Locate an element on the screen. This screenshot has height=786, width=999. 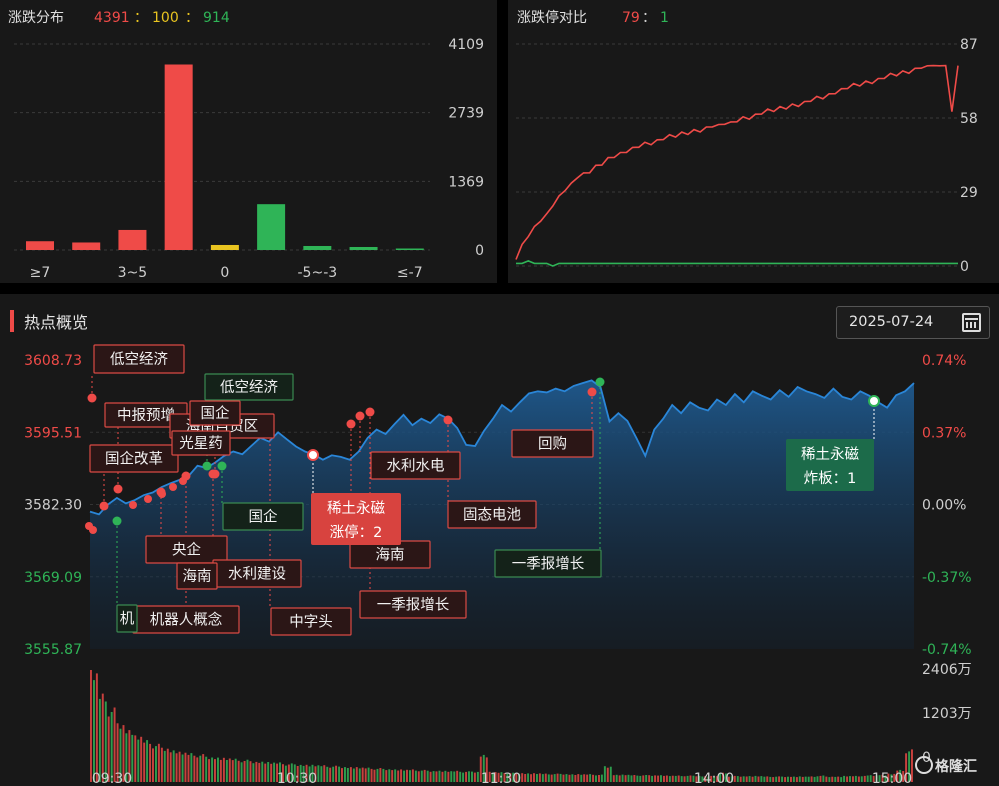
limit-grid is located at coordinates (737, 155).